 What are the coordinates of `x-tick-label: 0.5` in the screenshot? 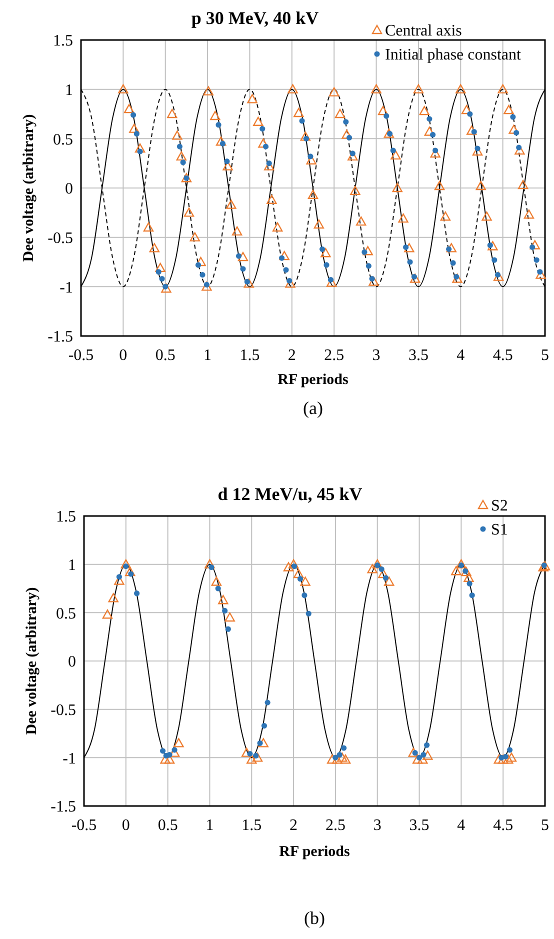 It's located at (168, 825).